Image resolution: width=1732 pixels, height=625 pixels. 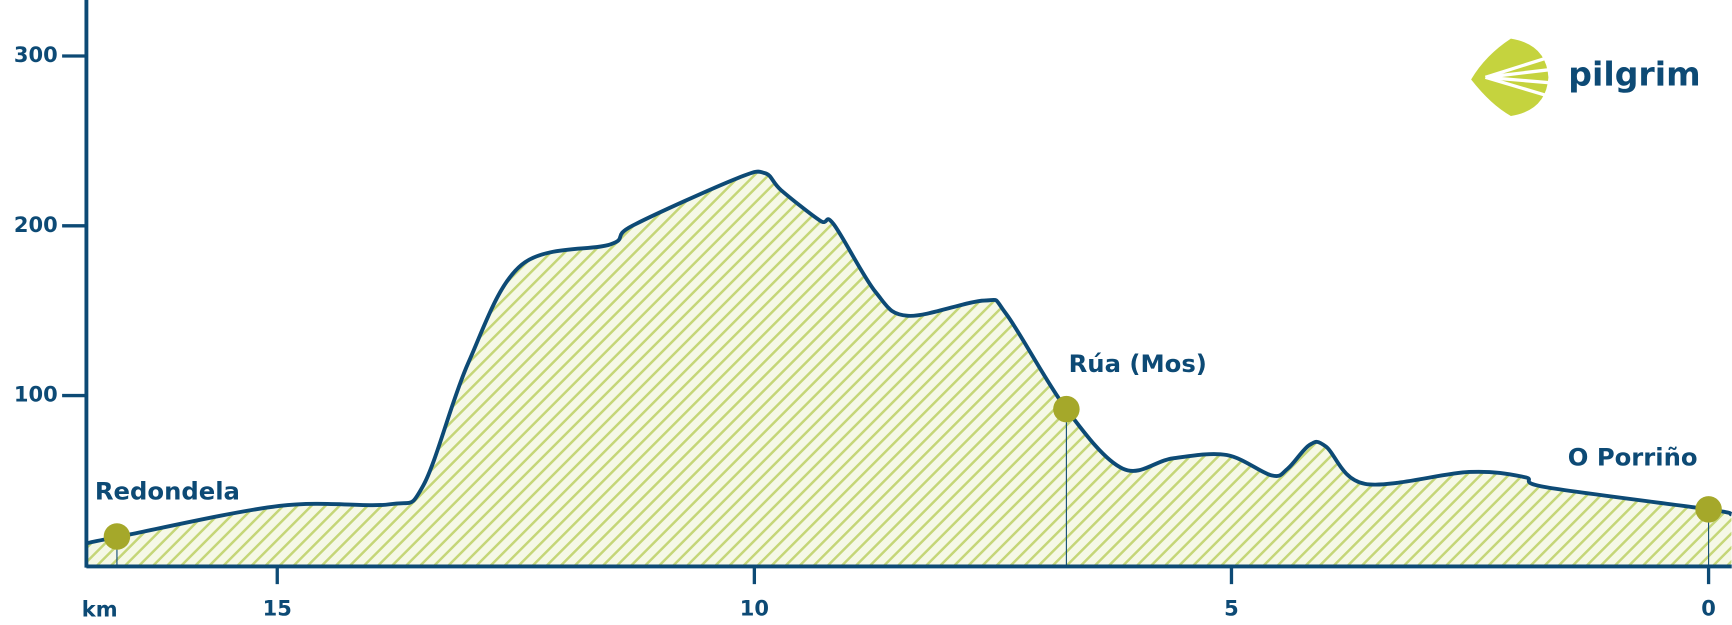 What do you see at coordinates (1517, 76) in the screenshot?
I see `logo-ribs` at bounding box center [1517, 76].